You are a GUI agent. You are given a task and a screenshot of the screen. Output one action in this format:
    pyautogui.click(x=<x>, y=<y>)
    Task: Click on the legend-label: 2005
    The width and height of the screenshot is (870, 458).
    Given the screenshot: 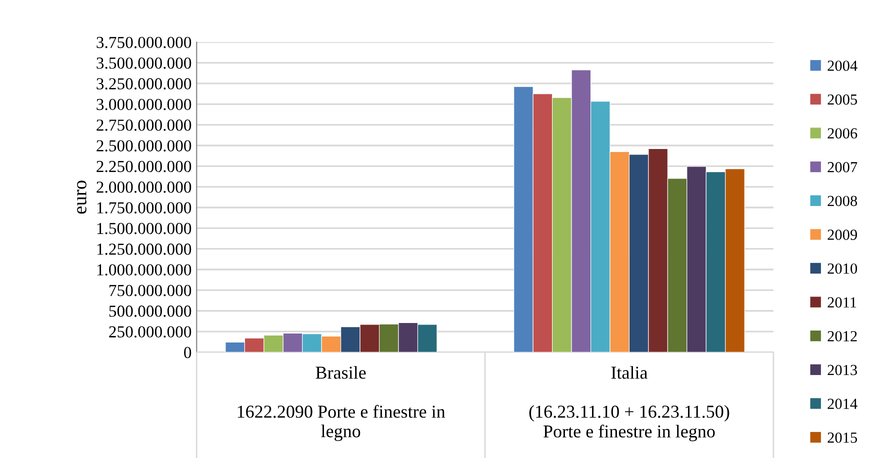 What is the action you would take?
    pyautogui.click(x=843, y=99)
    